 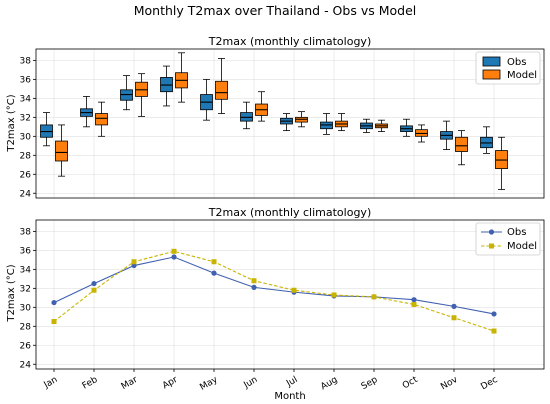 I want to click on lineplot-xlabel: Month, so click(x=289, y=396).